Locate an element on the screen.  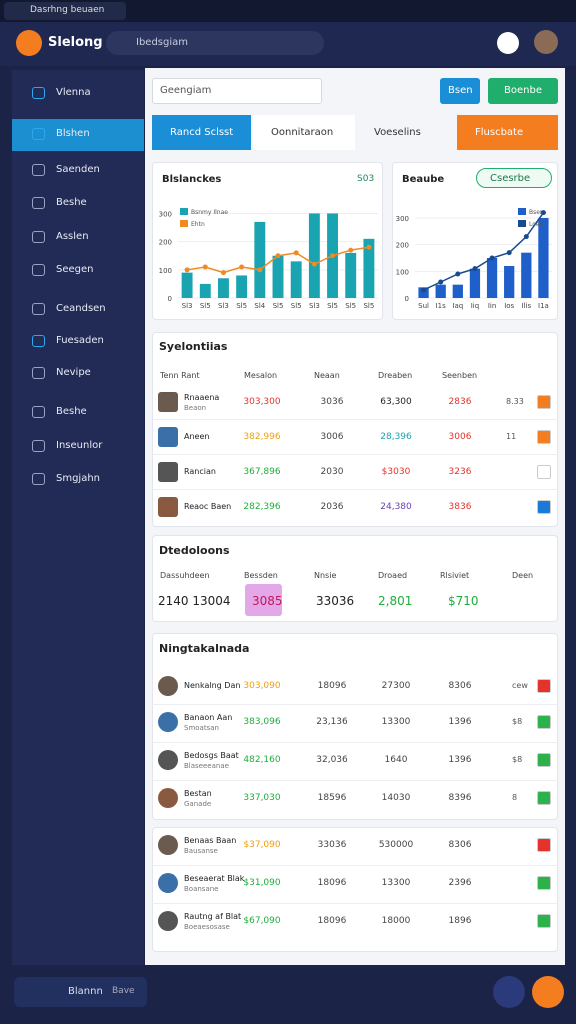
cell-sub: Beaon is located at coordinates (195, 408).